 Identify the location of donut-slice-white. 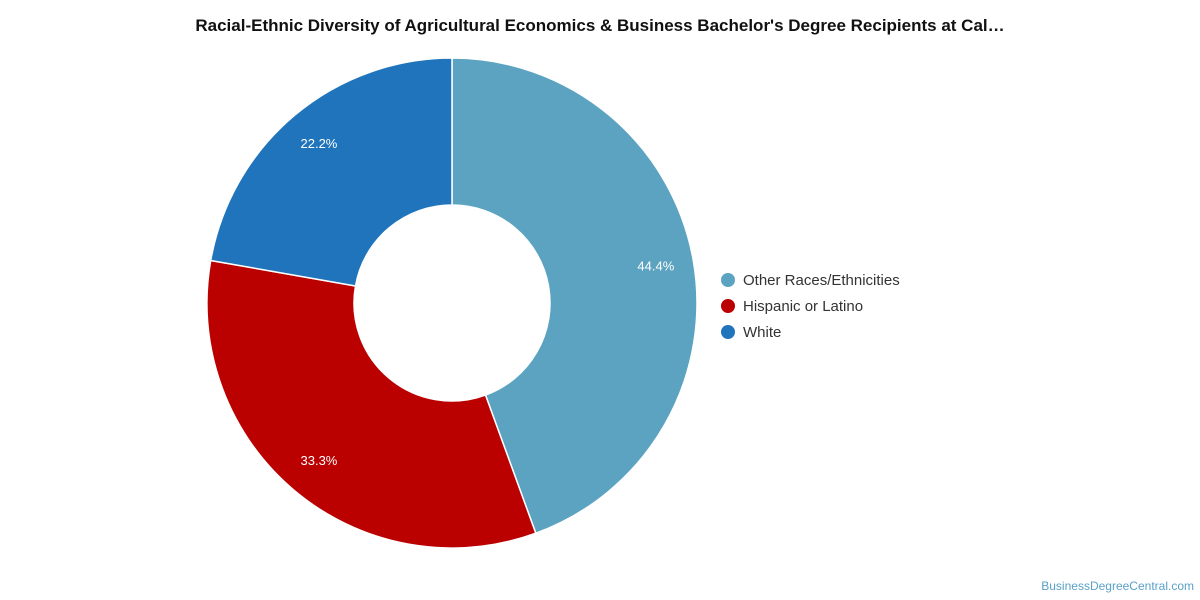
(331, 172).